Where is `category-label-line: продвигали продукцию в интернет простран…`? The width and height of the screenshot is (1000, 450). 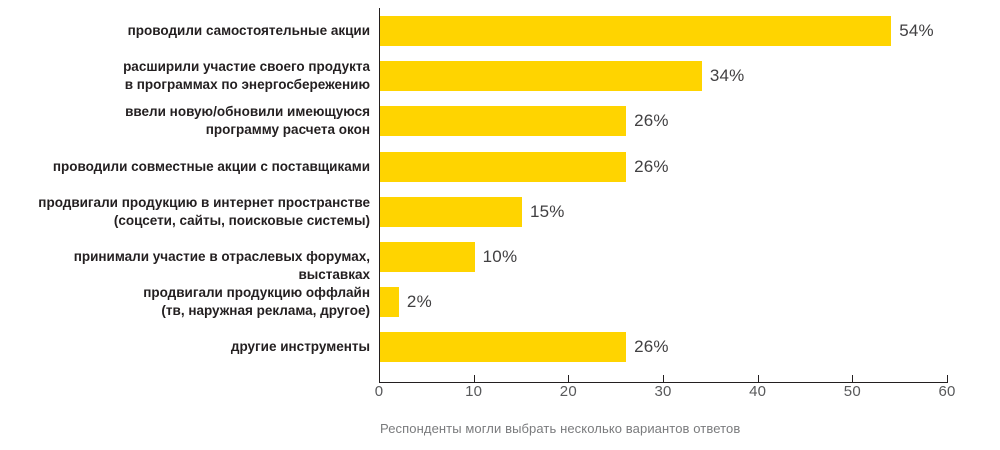 category-label-line: продвигали продукцию в интернет простран… is located at coordinates (204, 202).